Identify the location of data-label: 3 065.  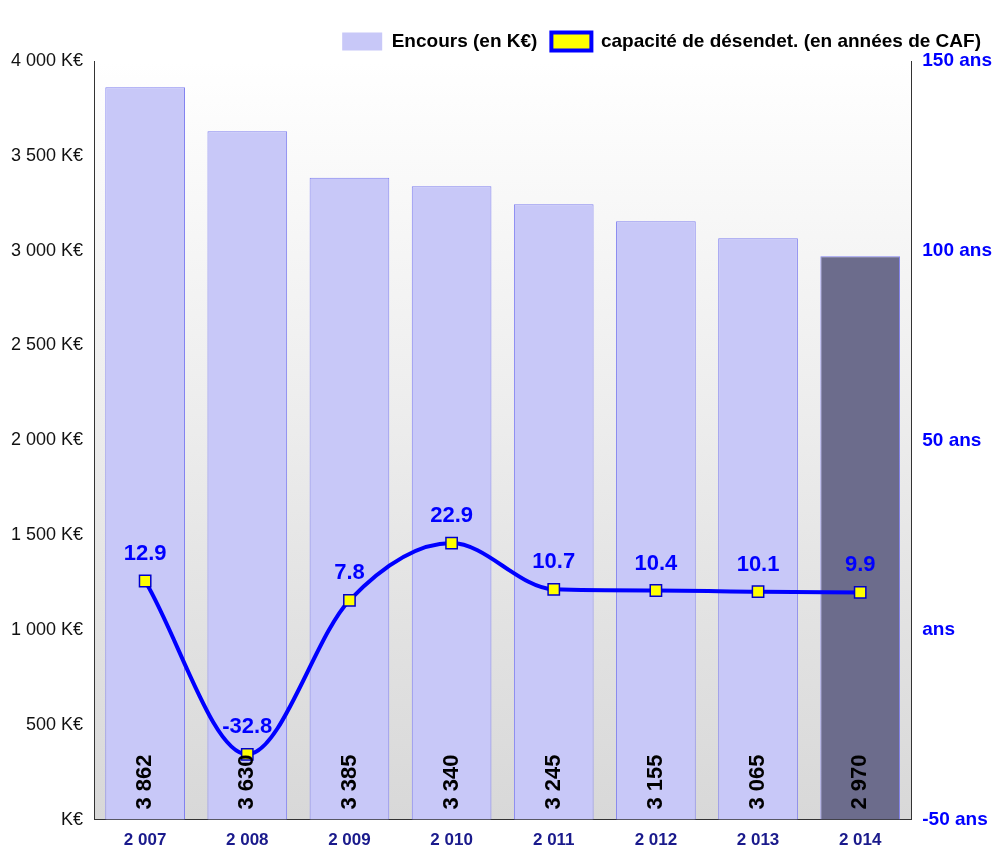
(757, 782).